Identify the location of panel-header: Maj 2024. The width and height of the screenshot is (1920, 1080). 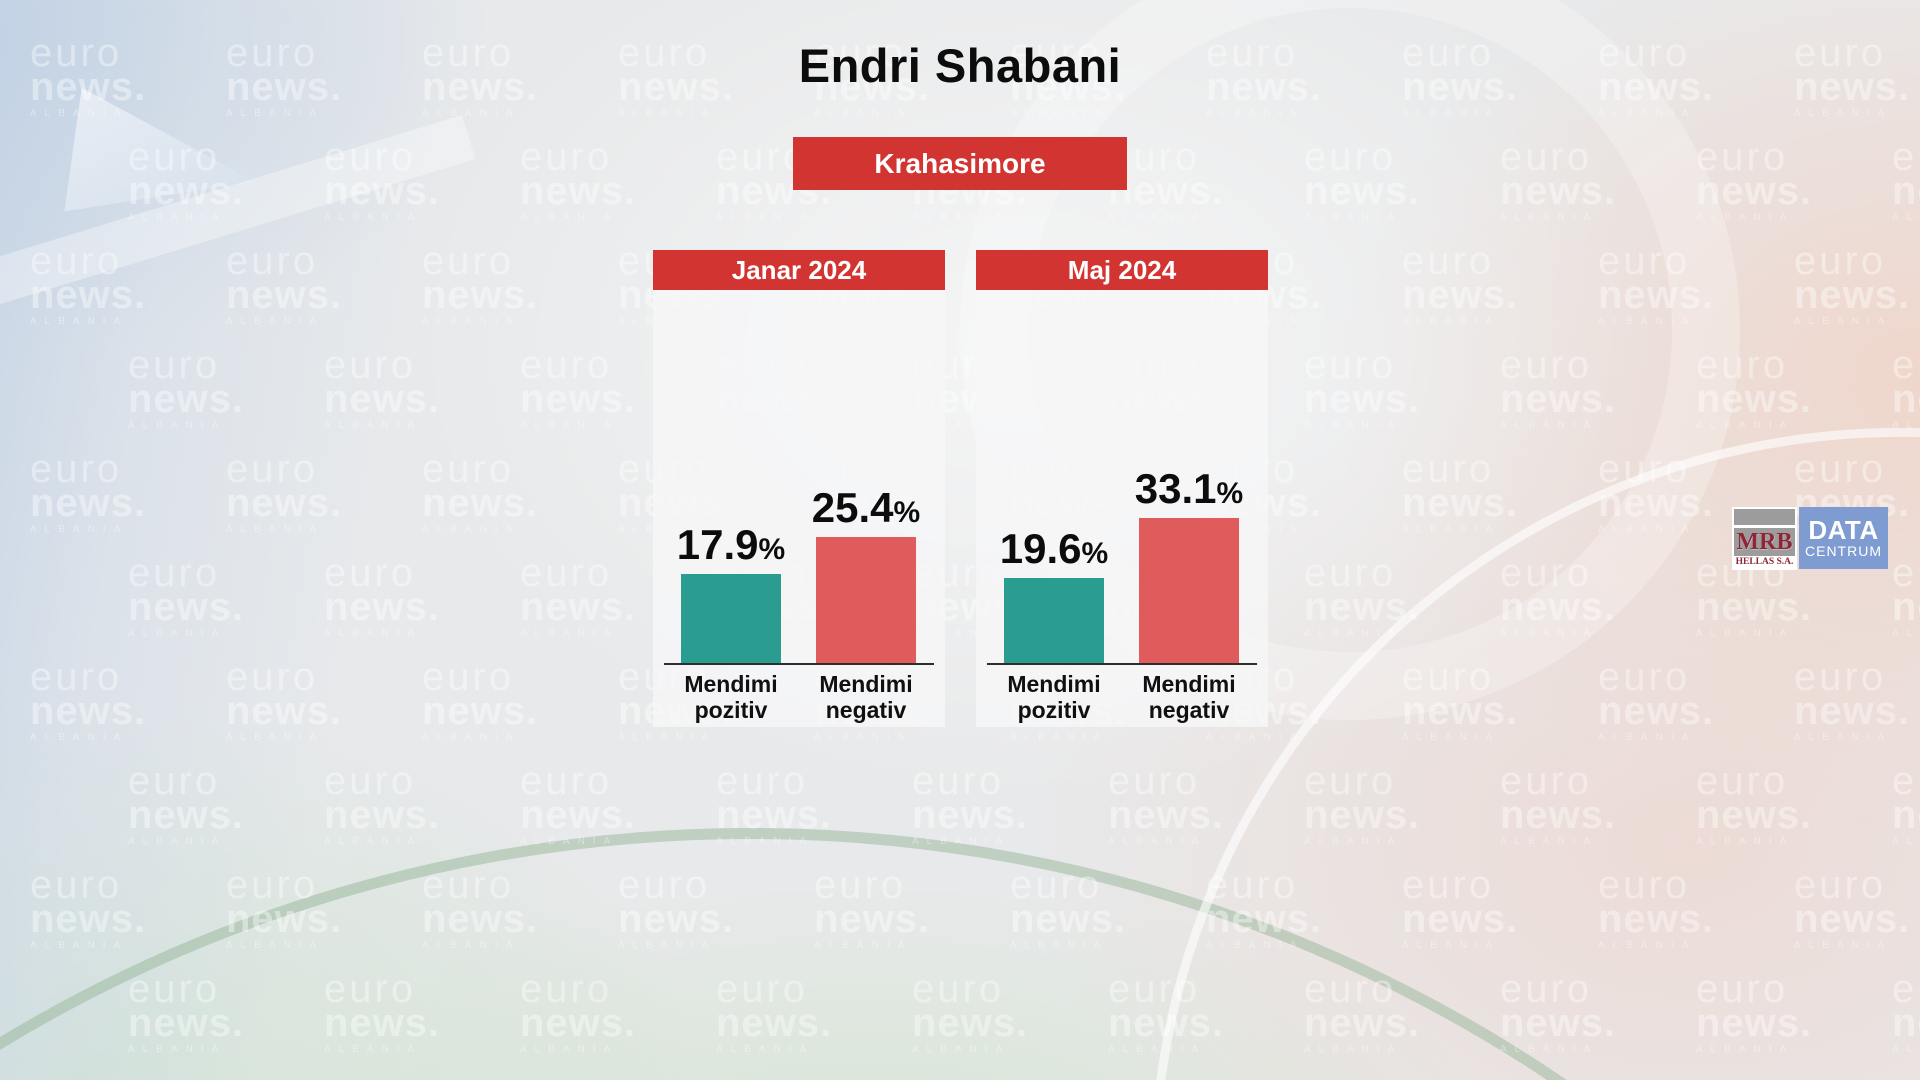
(1122, 270).